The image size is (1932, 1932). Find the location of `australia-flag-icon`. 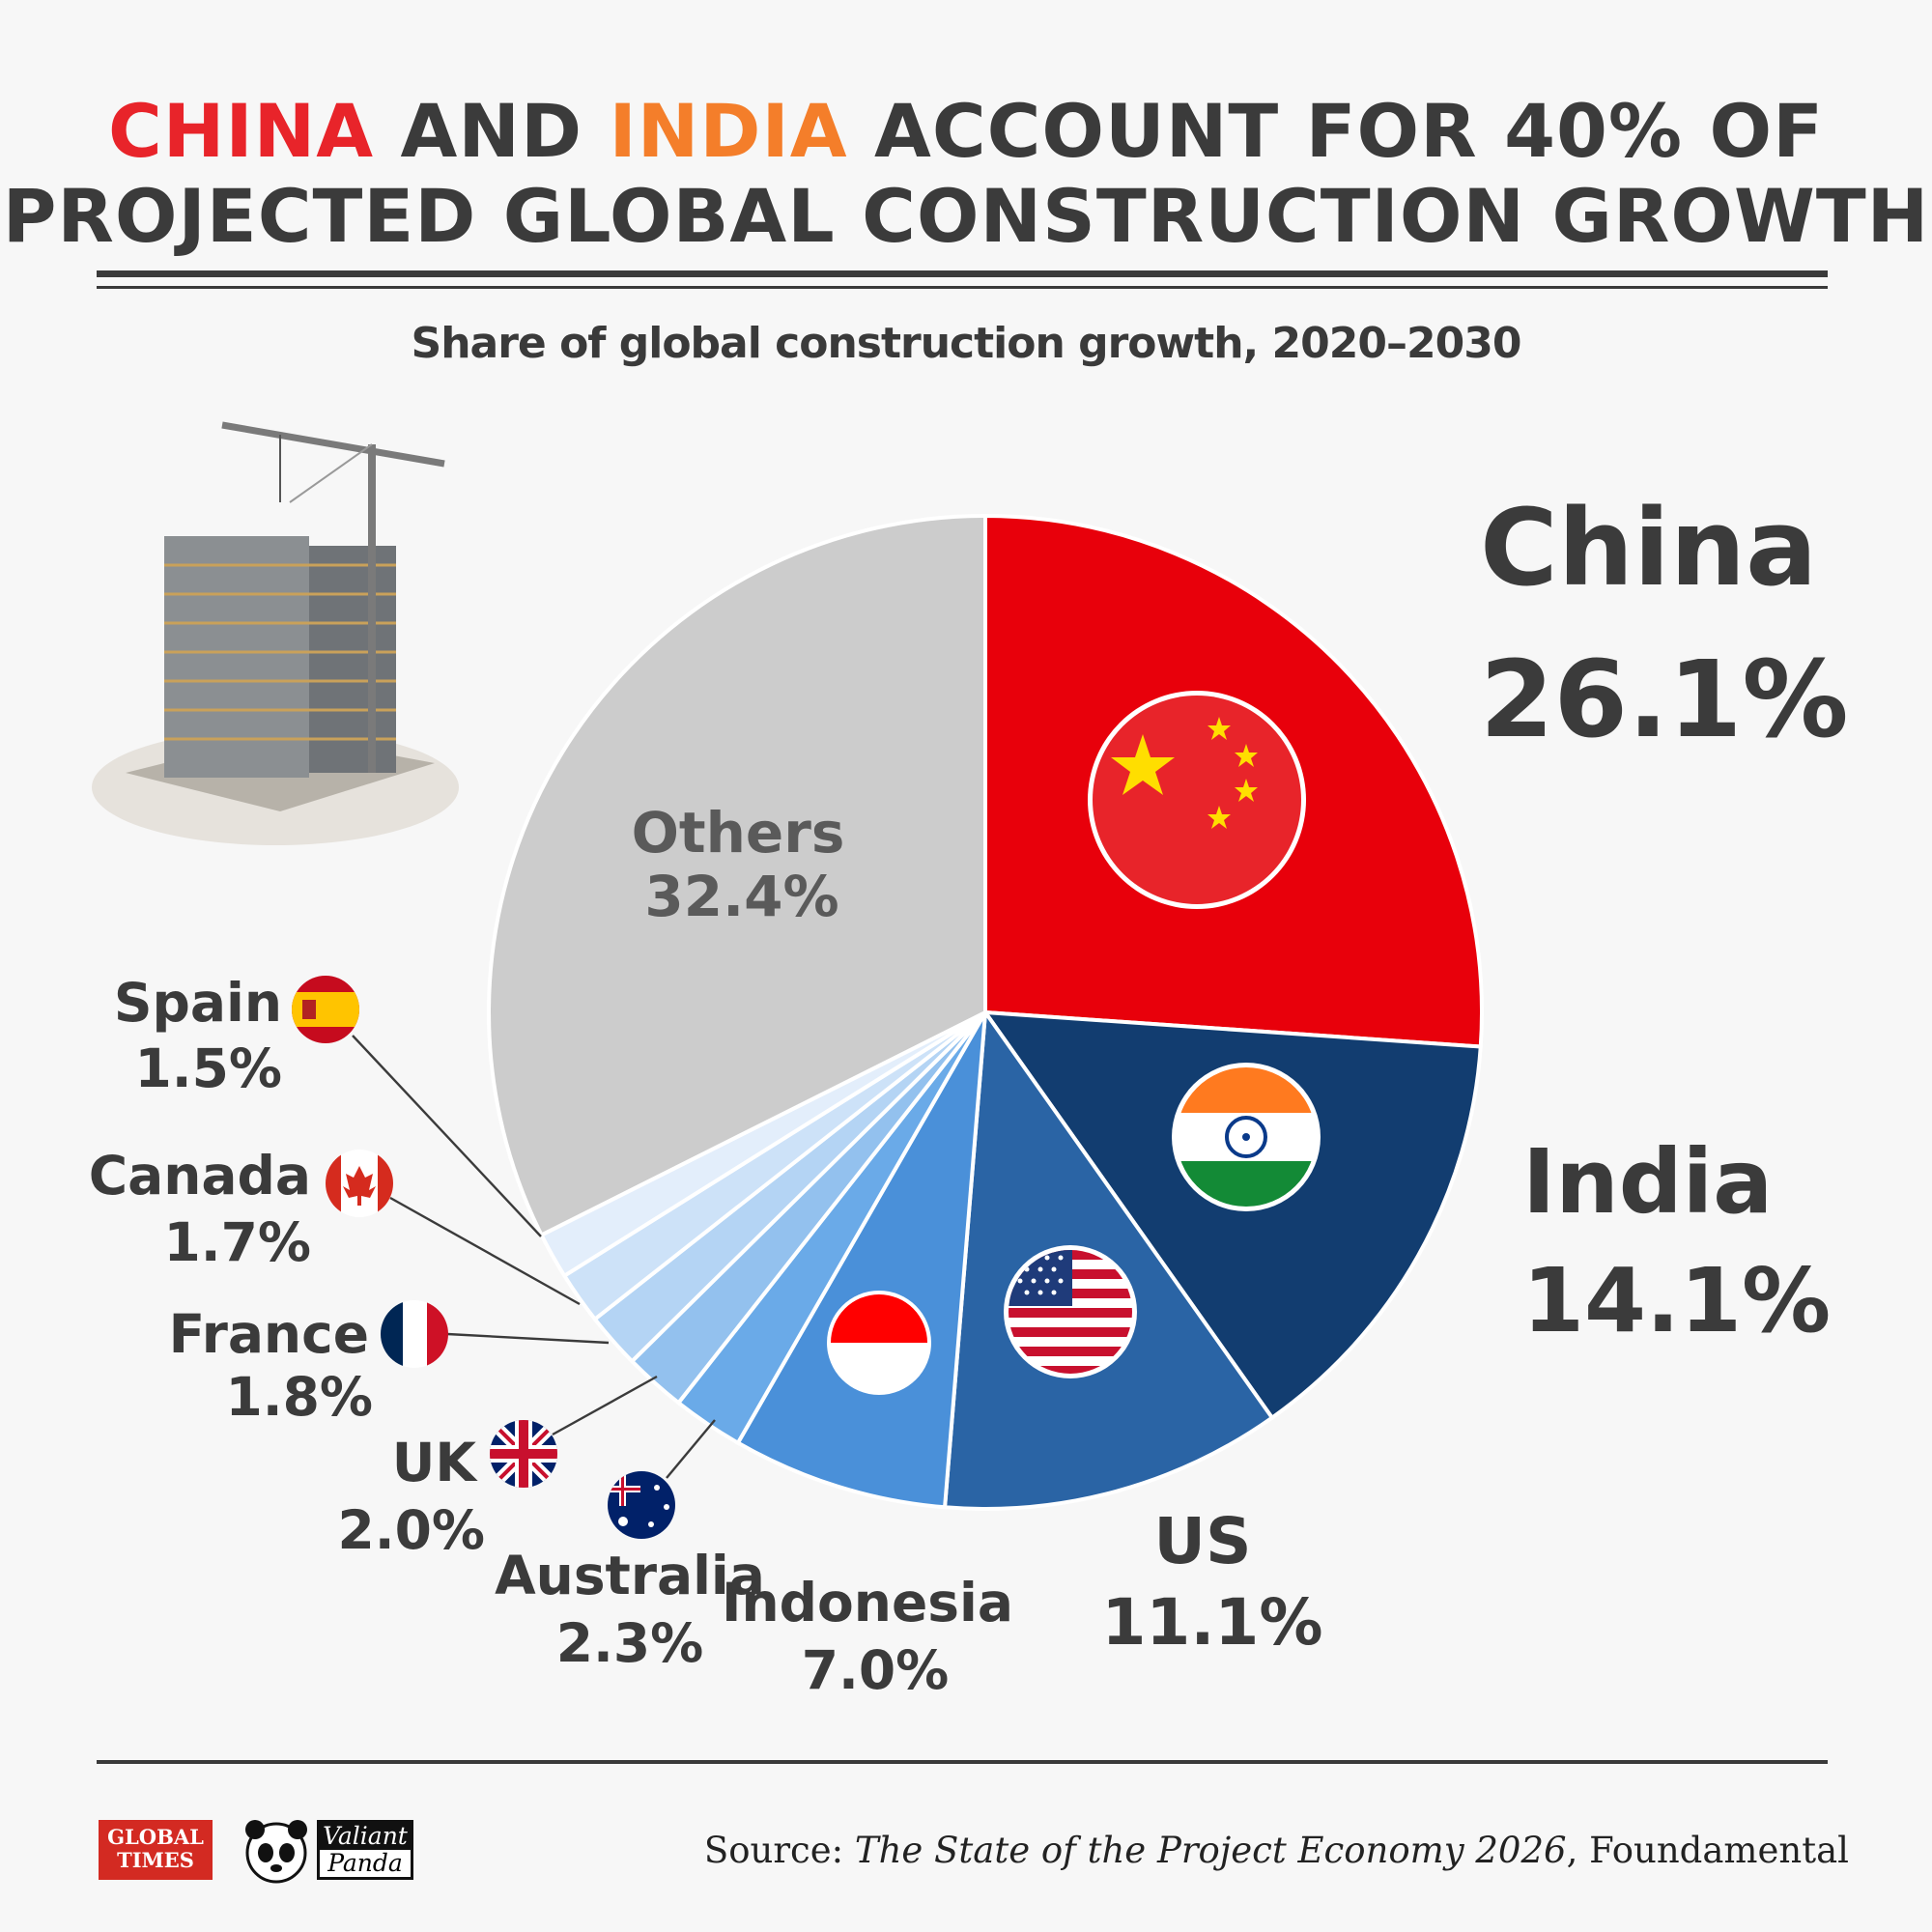

australia-flag-icon is located at coordinates (641, 1505).